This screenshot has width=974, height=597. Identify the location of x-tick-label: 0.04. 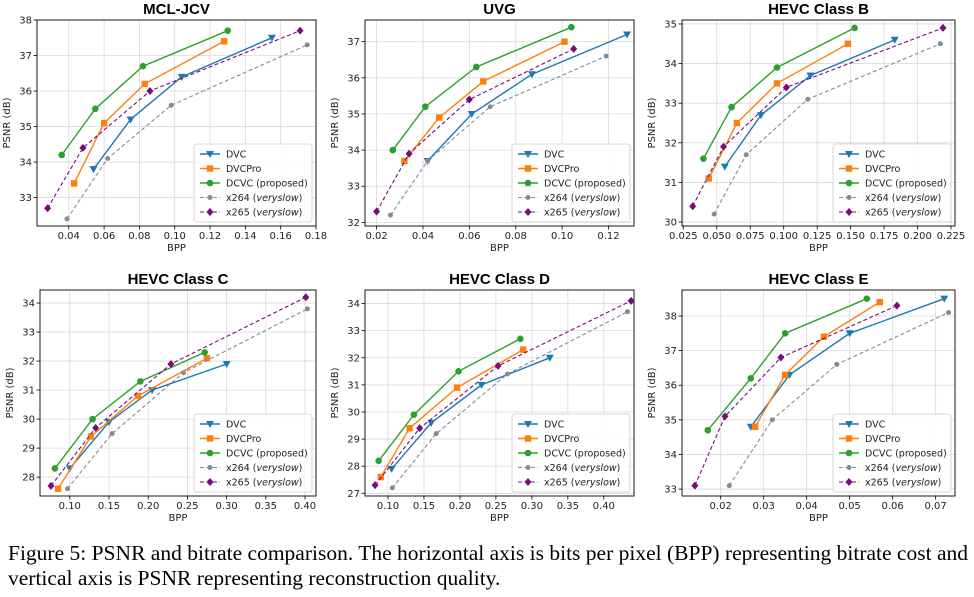
(423, 236).